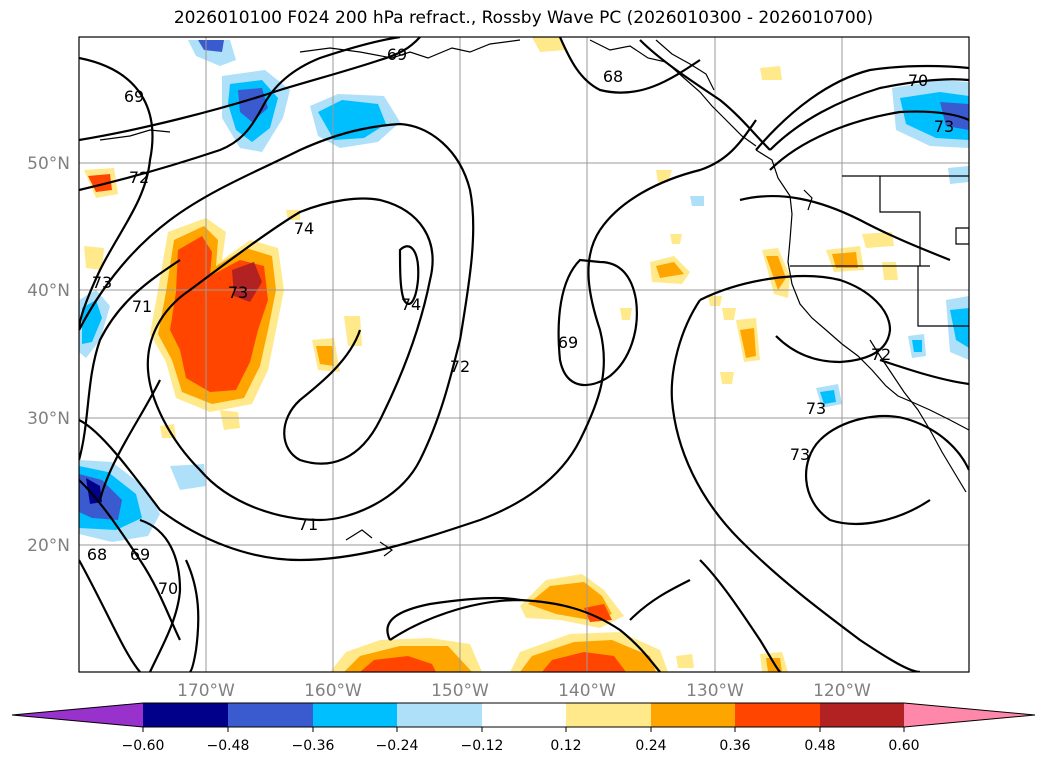 This screenshot has height=765, width=1047. Describe the element at coordinates (48, 164) in the screenshot. I see `lat-label-50n: 50°N` at that location.